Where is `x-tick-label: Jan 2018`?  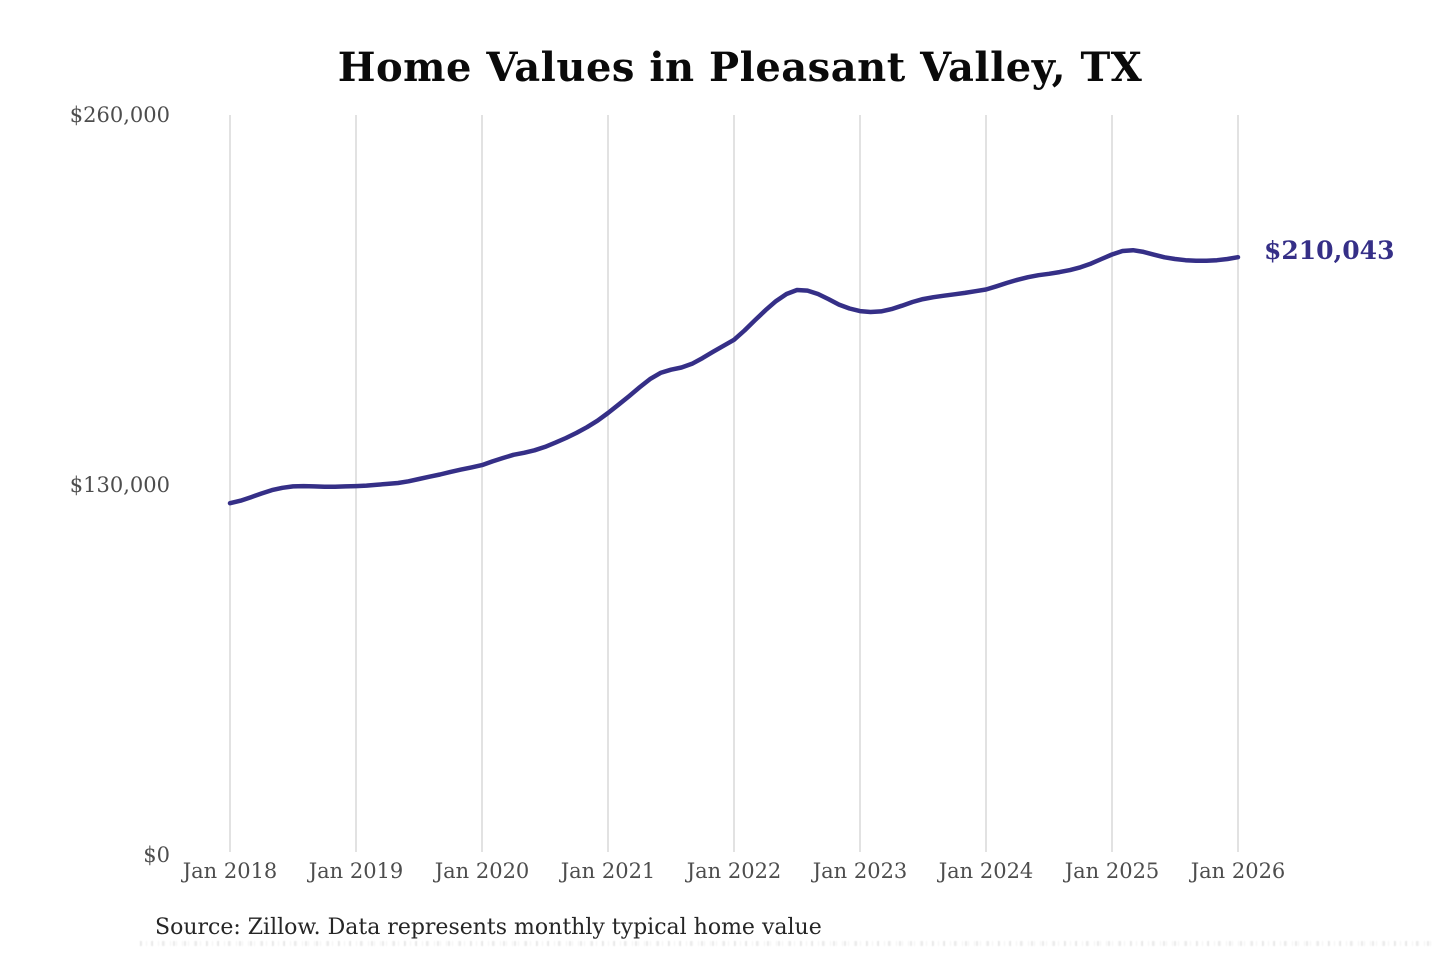
x-tick-label: Jan 2018 is located at coordinates (230, 871).